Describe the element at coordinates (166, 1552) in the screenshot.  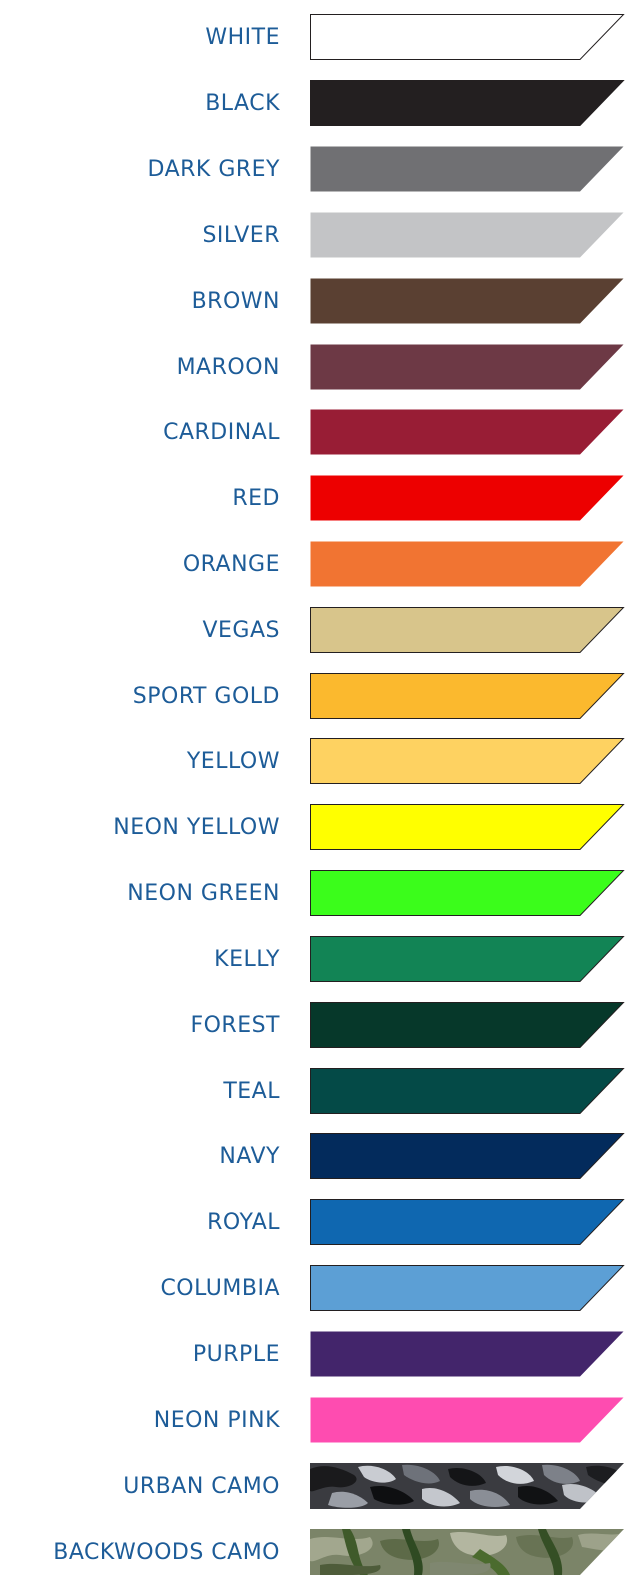
I see `swatch-label: BACKWOODS CAMO` at that location.